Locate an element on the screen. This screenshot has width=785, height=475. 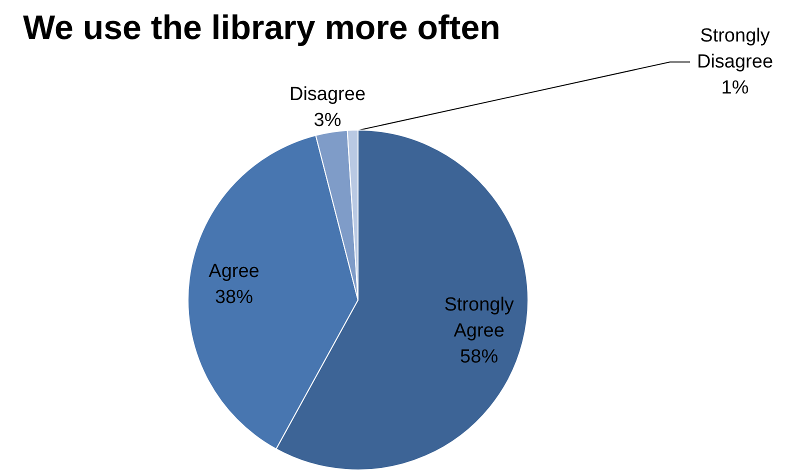
data-label: 38% is located at coordinates (234, 297).